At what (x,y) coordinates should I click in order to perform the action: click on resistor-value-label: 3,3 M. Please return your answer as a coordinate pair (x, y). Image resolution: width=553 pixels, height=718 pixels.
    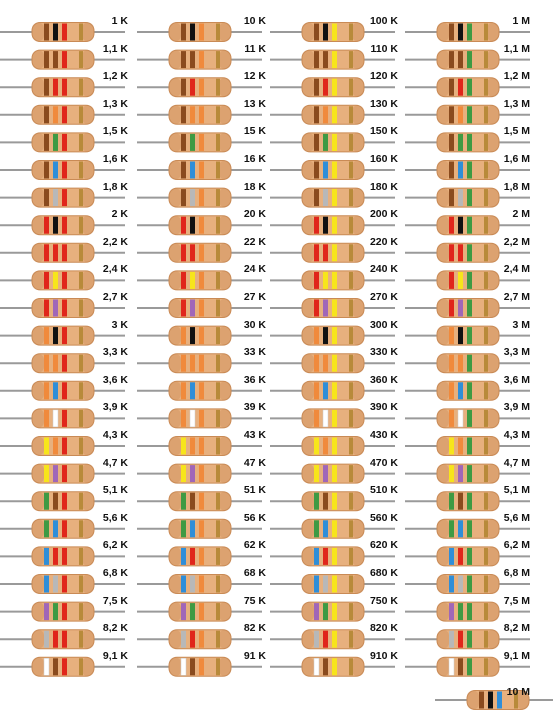
    Looking at the image, I should click on (516, 352).